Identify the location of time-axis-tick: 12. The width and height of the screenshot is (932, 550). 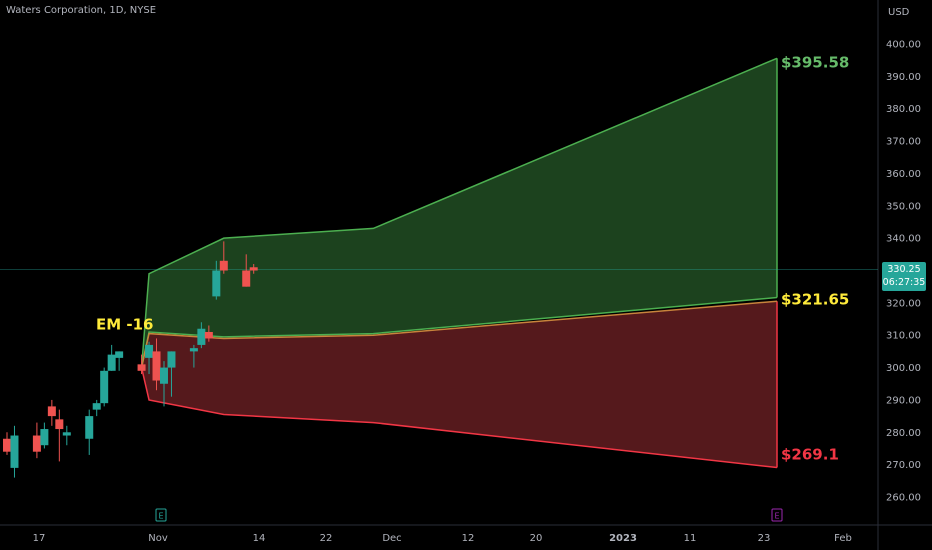
(468, 538).